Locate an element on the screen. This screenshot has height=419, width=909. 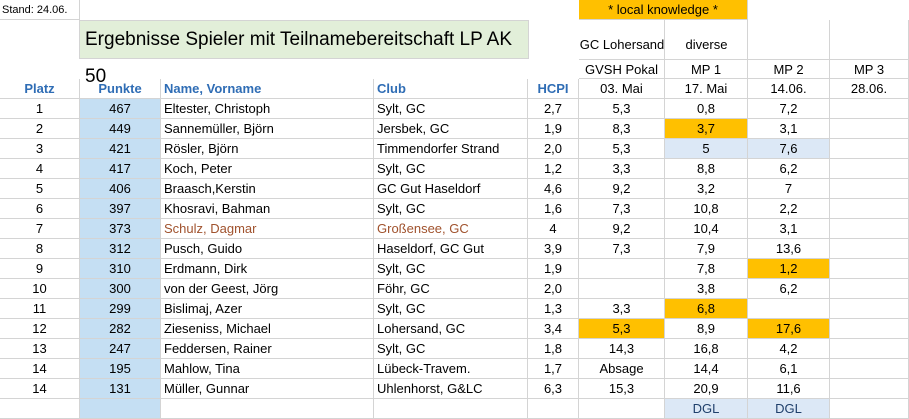
cell-club: Uhlenhorst, G&LC is located at coordinates (451, 389).